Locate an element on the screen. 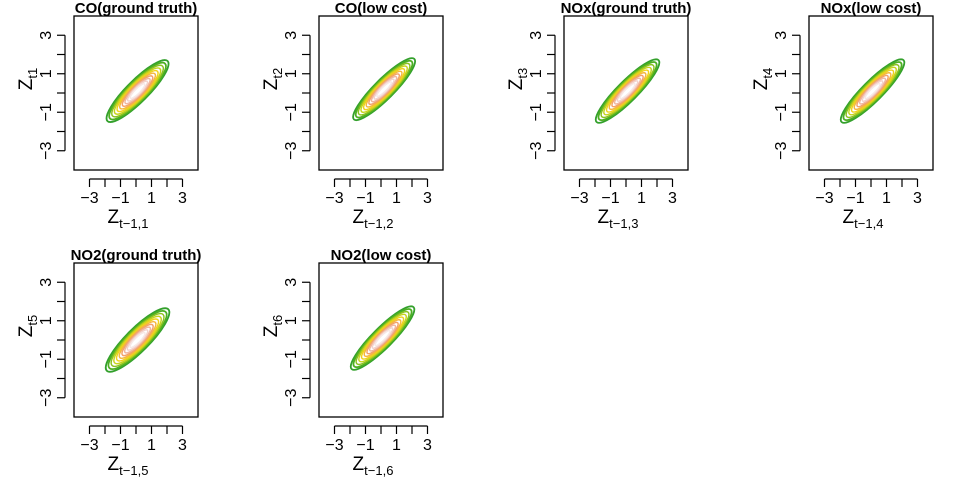  contour-panel-5: NO2(ground truth) −3 −1 1 3 Zt−1,5 −3 −1 1 3 Zt5 is located at coordinates (108, 362).